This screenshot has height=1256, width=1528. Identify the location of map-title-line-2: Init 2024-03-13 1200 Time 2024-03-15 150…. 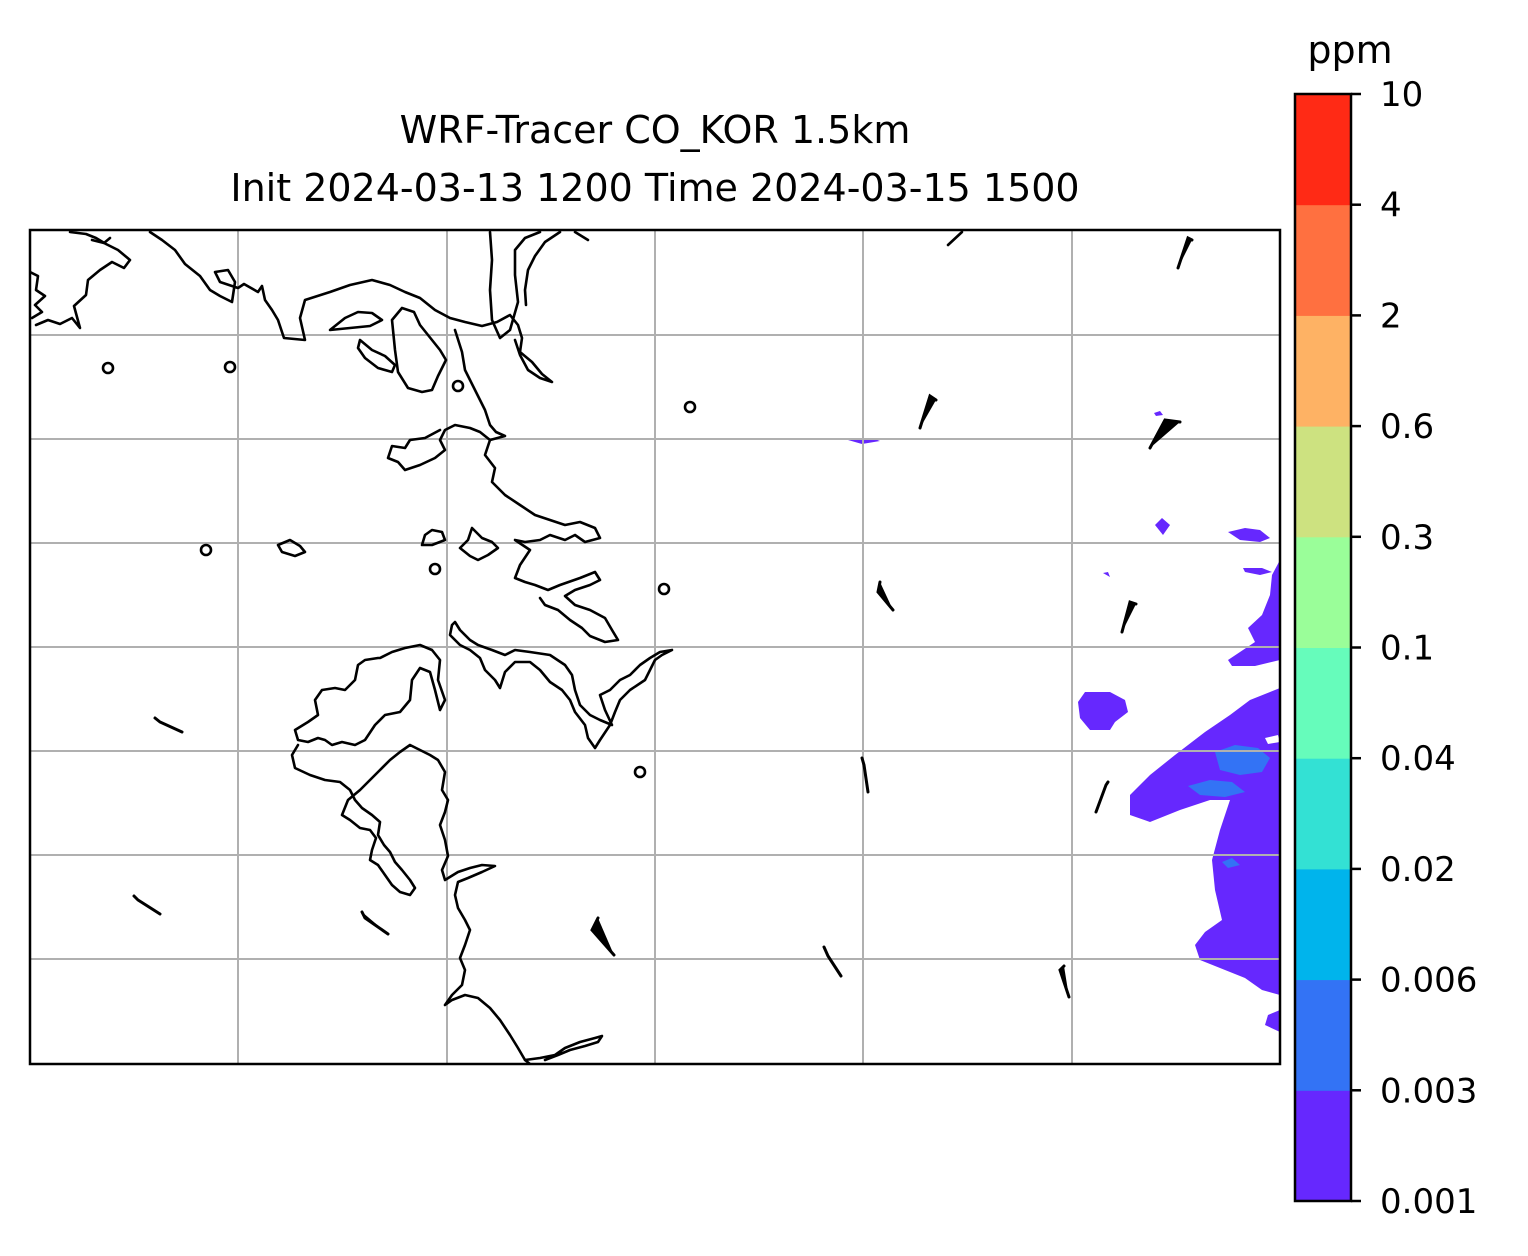
(655, 188).